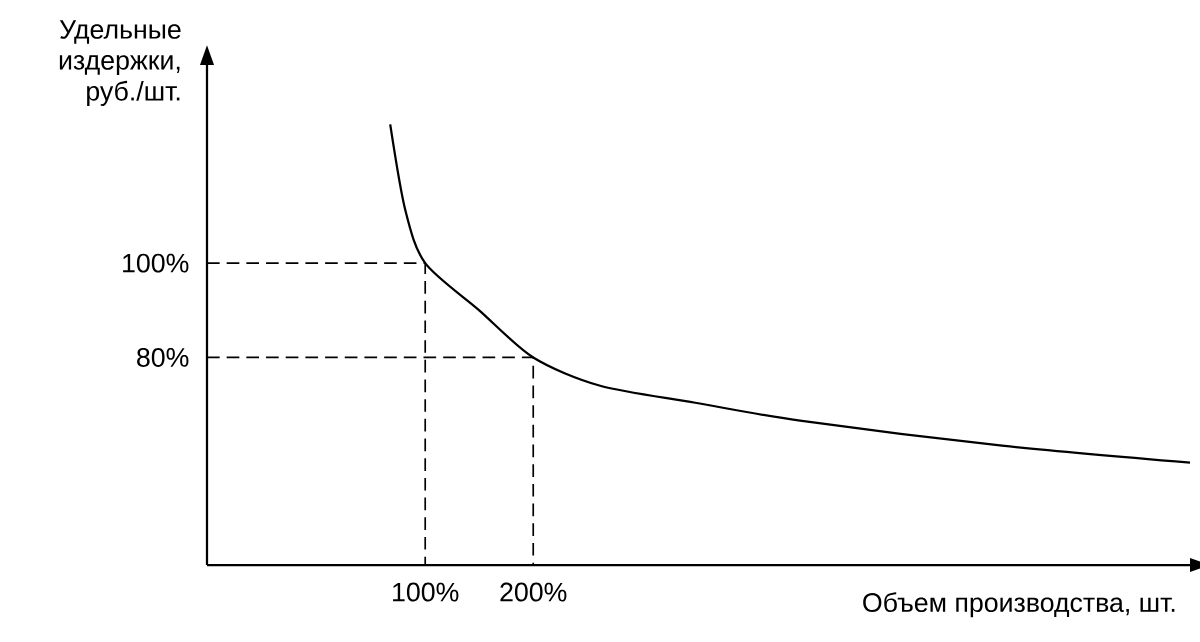 This screenshot has width=1200, height=642. I want to click on x-tick-label: 200%, so click(533, 592).